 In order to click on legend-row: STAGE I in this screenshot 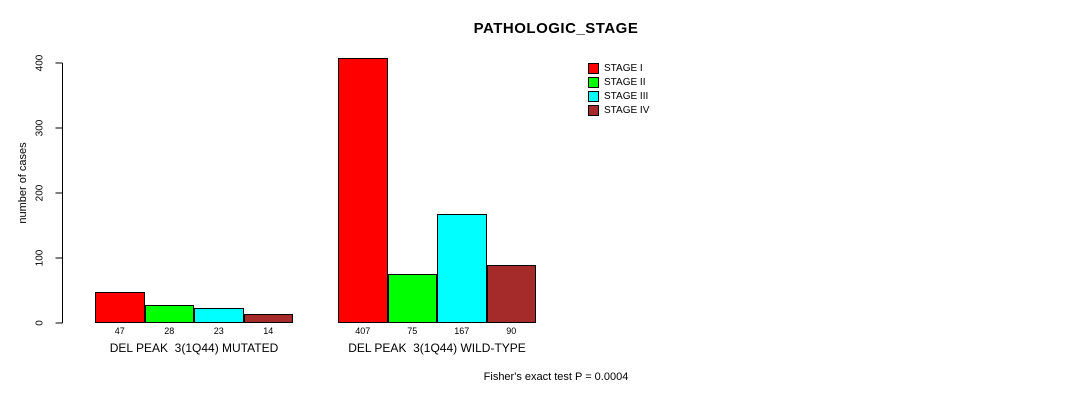, I will do `click(618, 68)`.